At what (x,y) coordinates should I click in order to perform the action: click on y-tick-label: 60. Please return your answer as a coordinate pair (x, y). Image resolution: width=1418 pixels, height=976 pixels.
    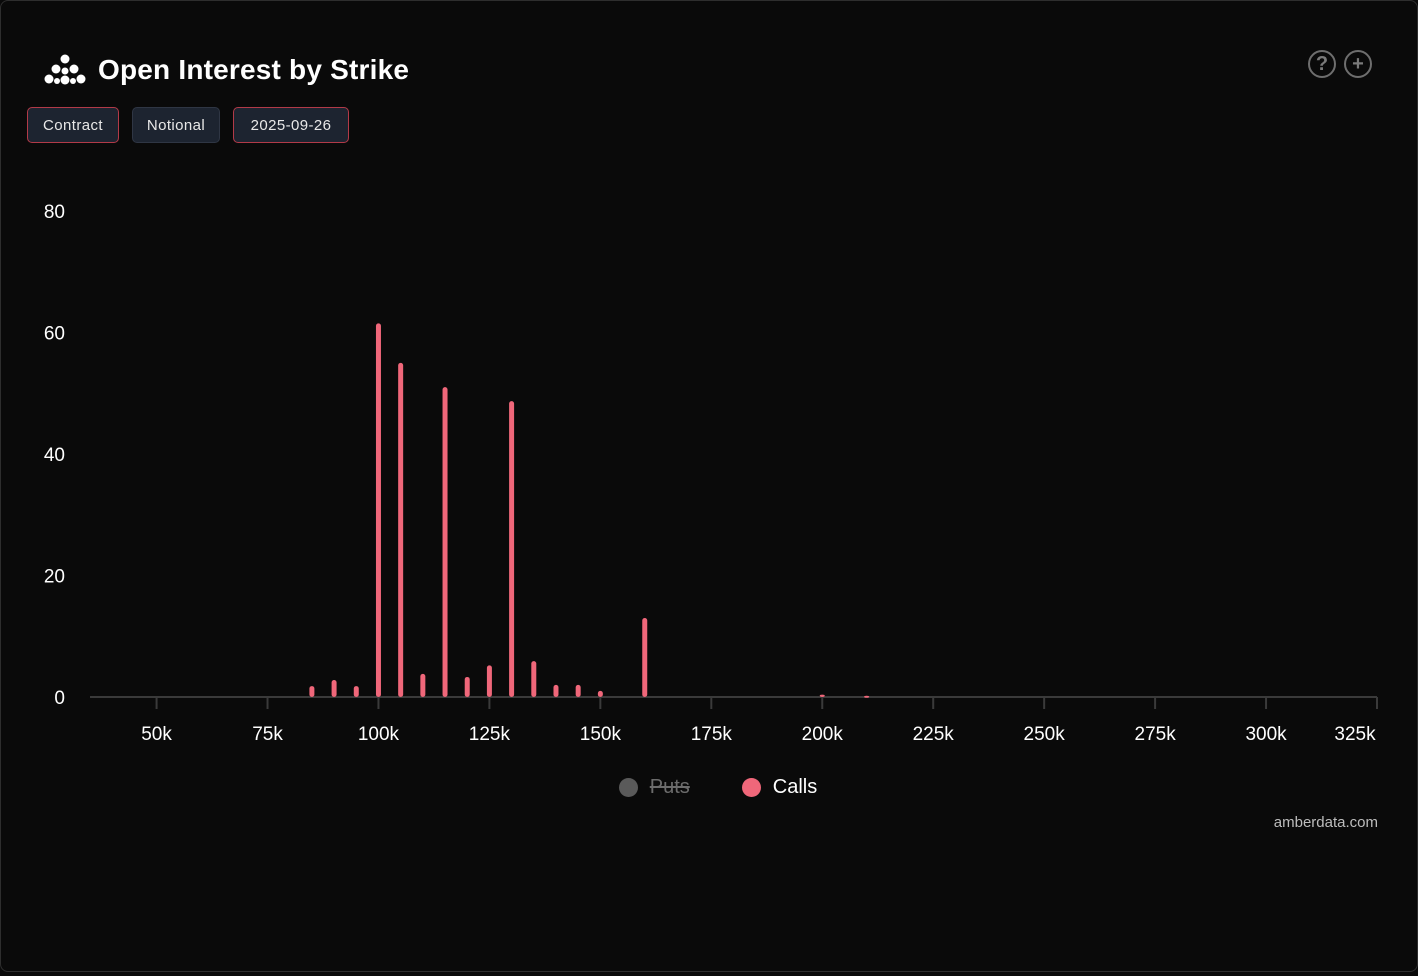
    Looking at the image, I should click on (54, 334).